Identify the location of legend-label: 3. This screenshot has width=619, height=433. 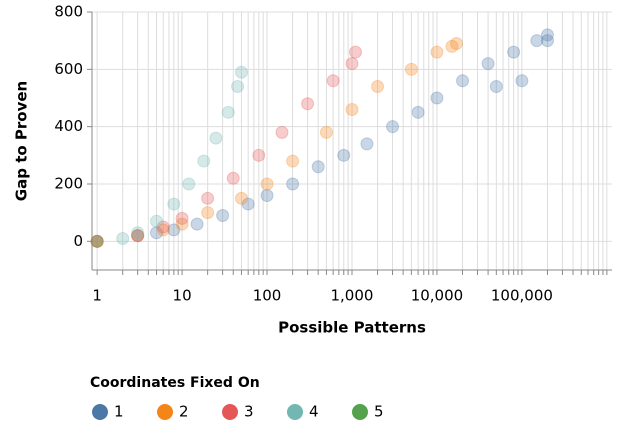
(249, 412).